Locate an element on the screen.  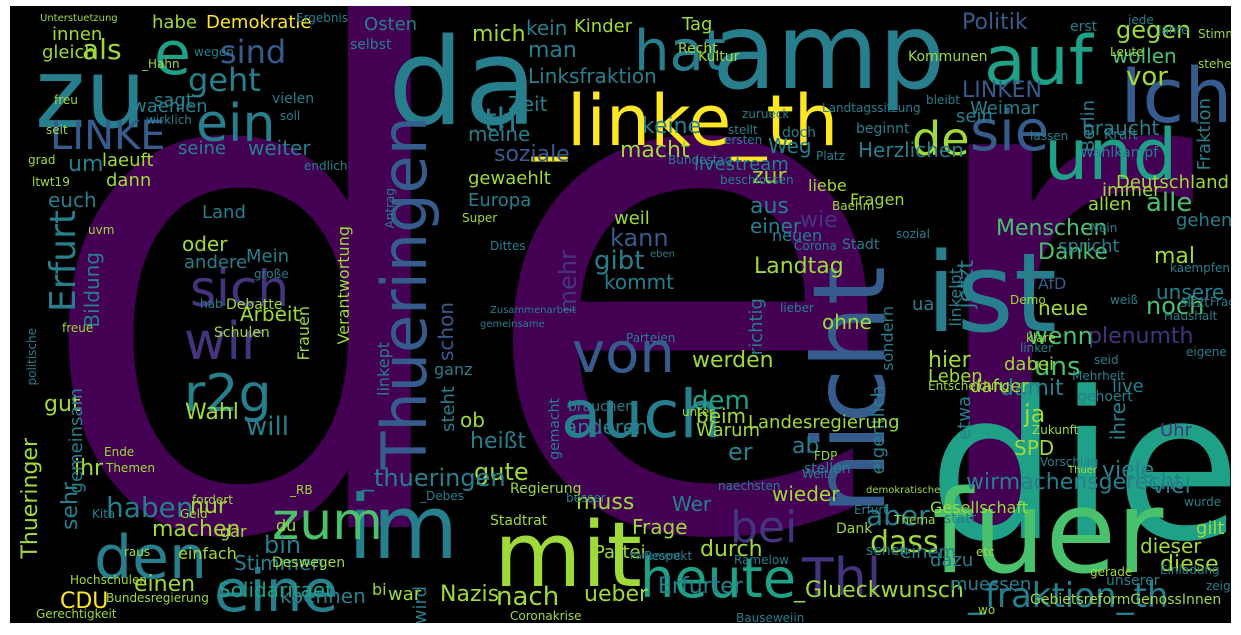
cloud-word: heute is located at coordinates (718, 578).